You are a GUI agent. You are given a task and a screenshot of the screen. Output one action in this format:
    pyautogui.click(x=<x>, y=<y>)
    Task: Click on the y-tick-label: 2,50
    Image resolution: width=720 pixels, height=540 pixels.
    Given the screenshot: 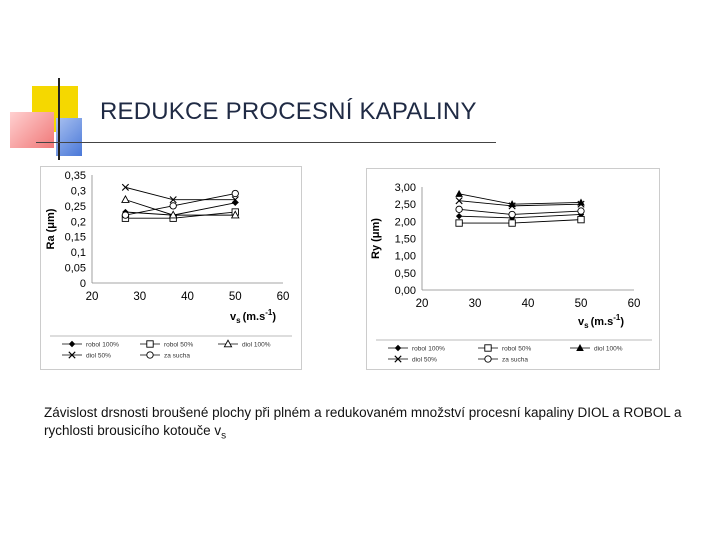 What is the action you would take?
    pyautogui.click(x=405, y=205)
    